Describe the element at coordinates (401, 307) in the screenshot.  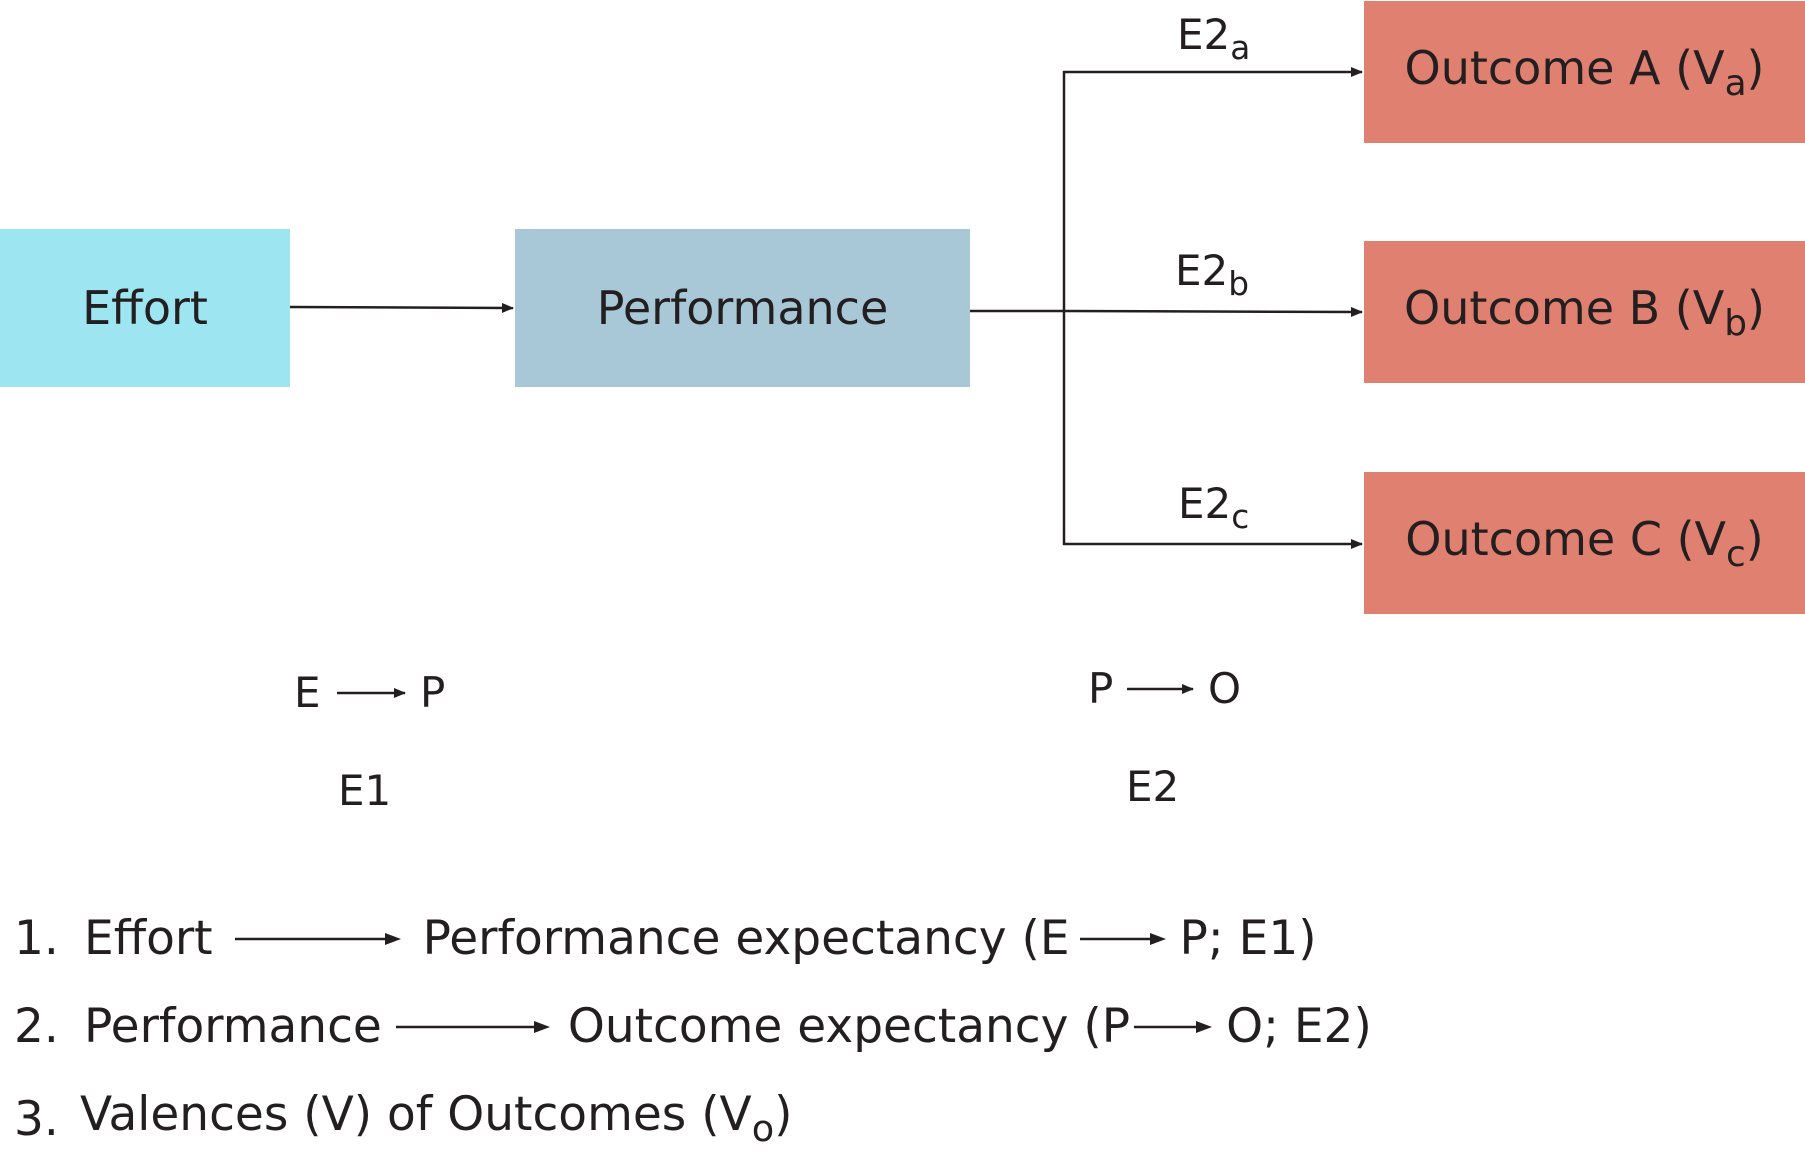
I see `effort-to-performance-arrow` at that location.